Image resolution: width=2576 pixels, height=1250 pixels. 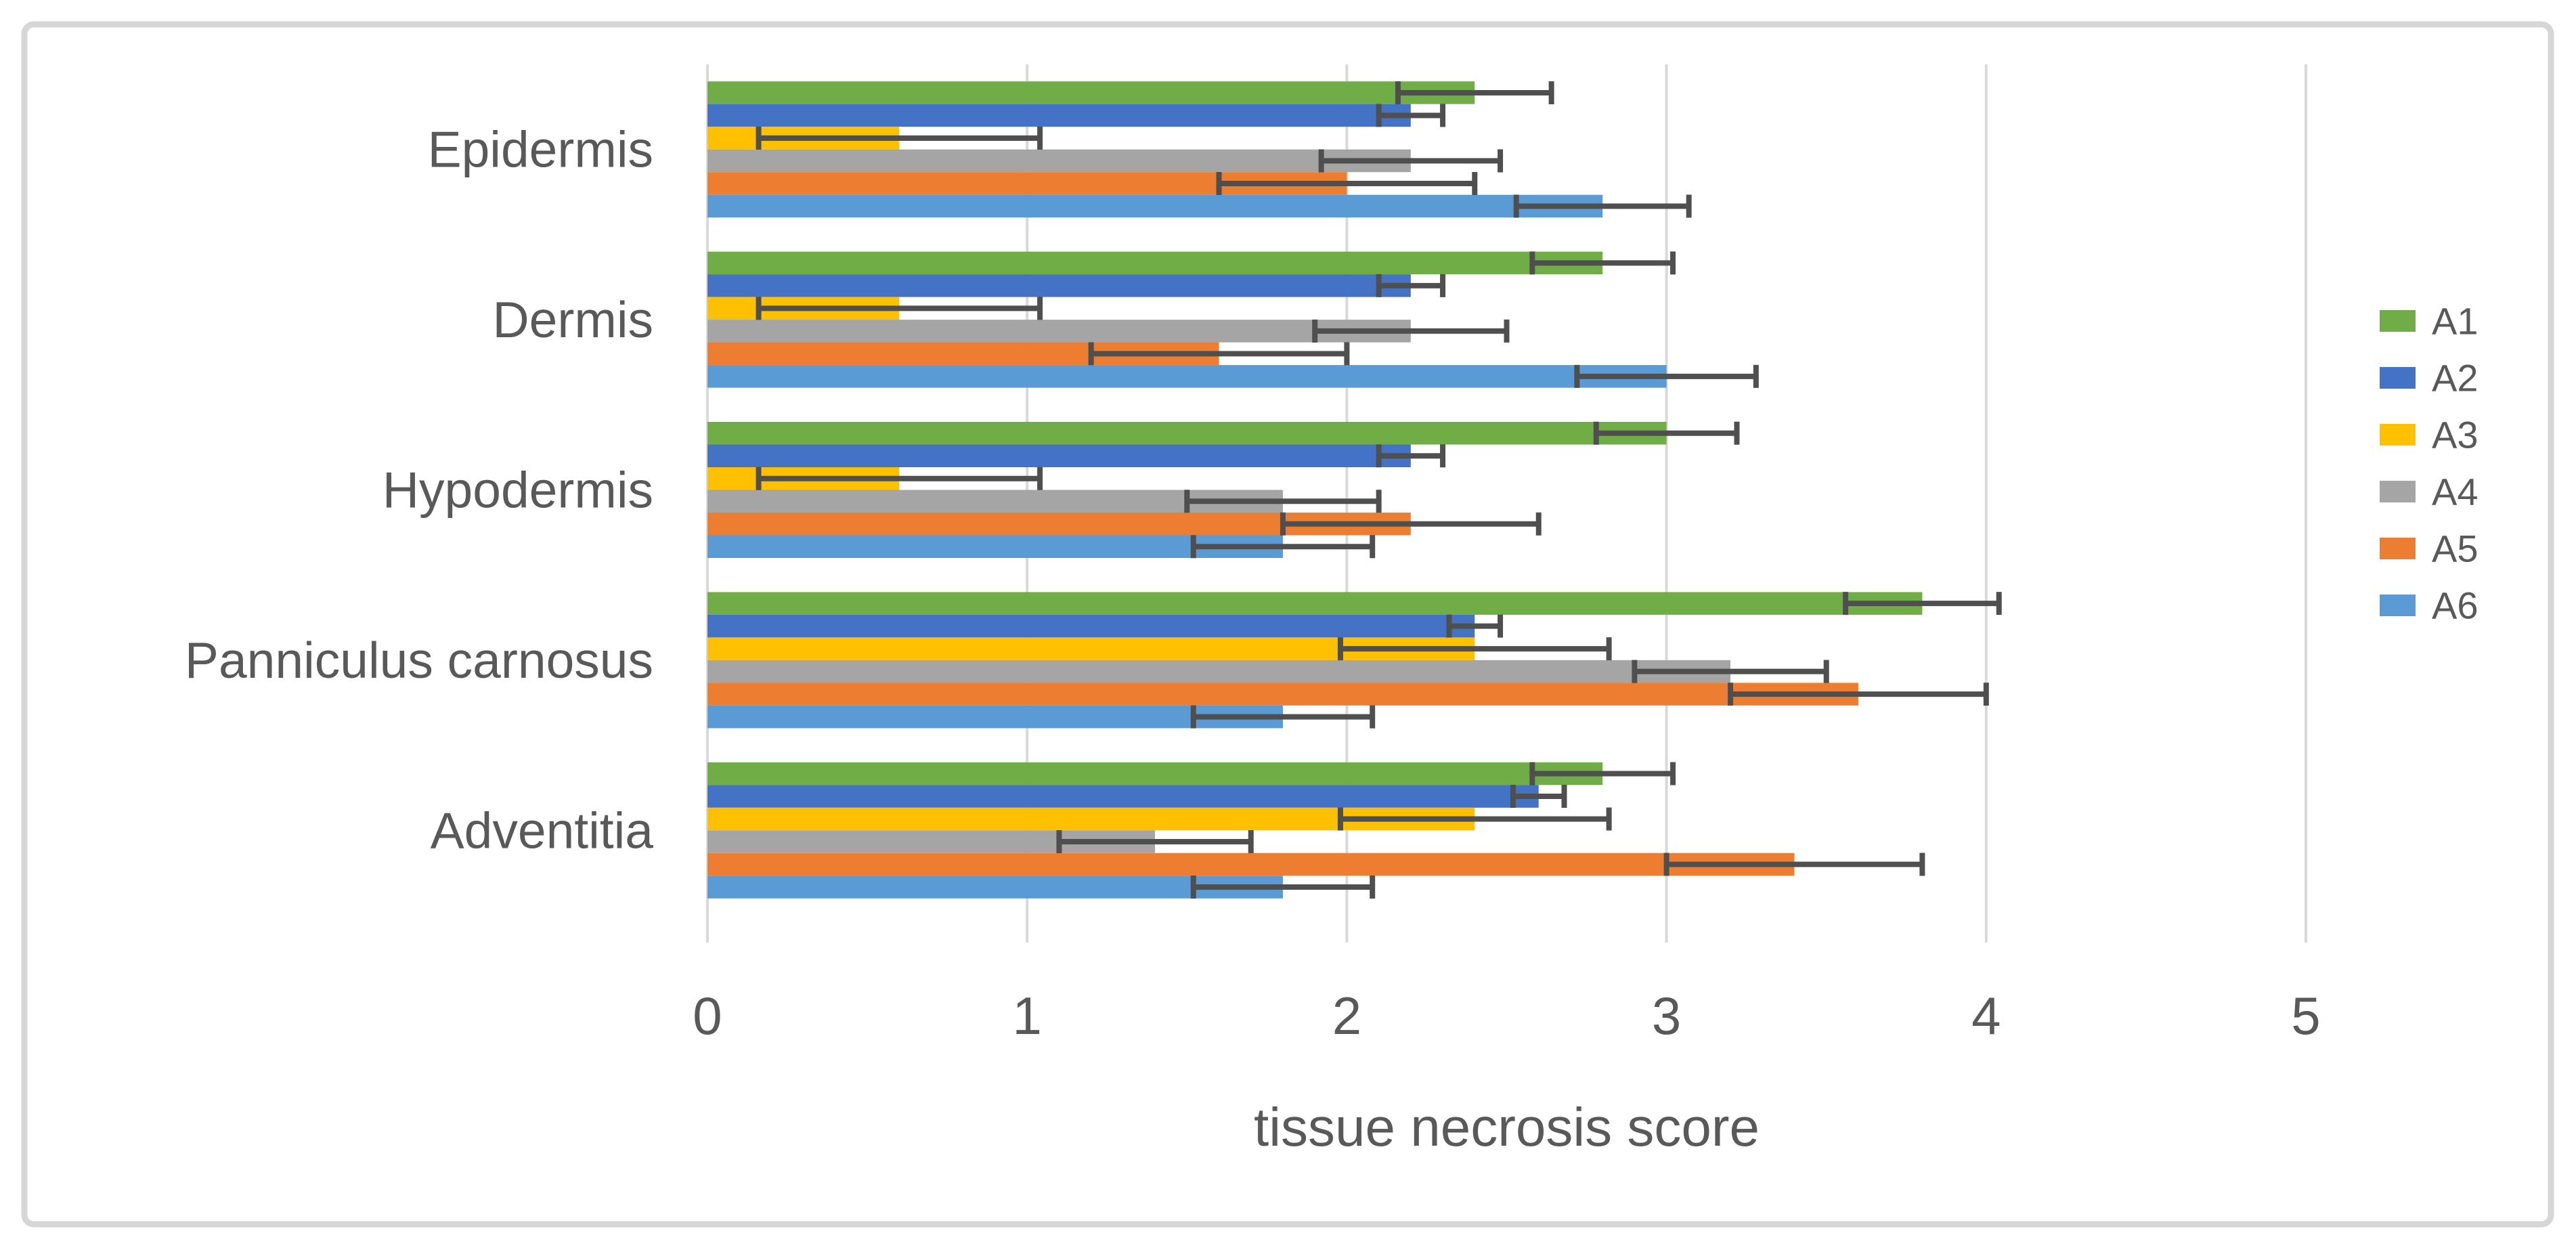 I want to click on legend-swatch-A5, so click(x=2398, y=548).